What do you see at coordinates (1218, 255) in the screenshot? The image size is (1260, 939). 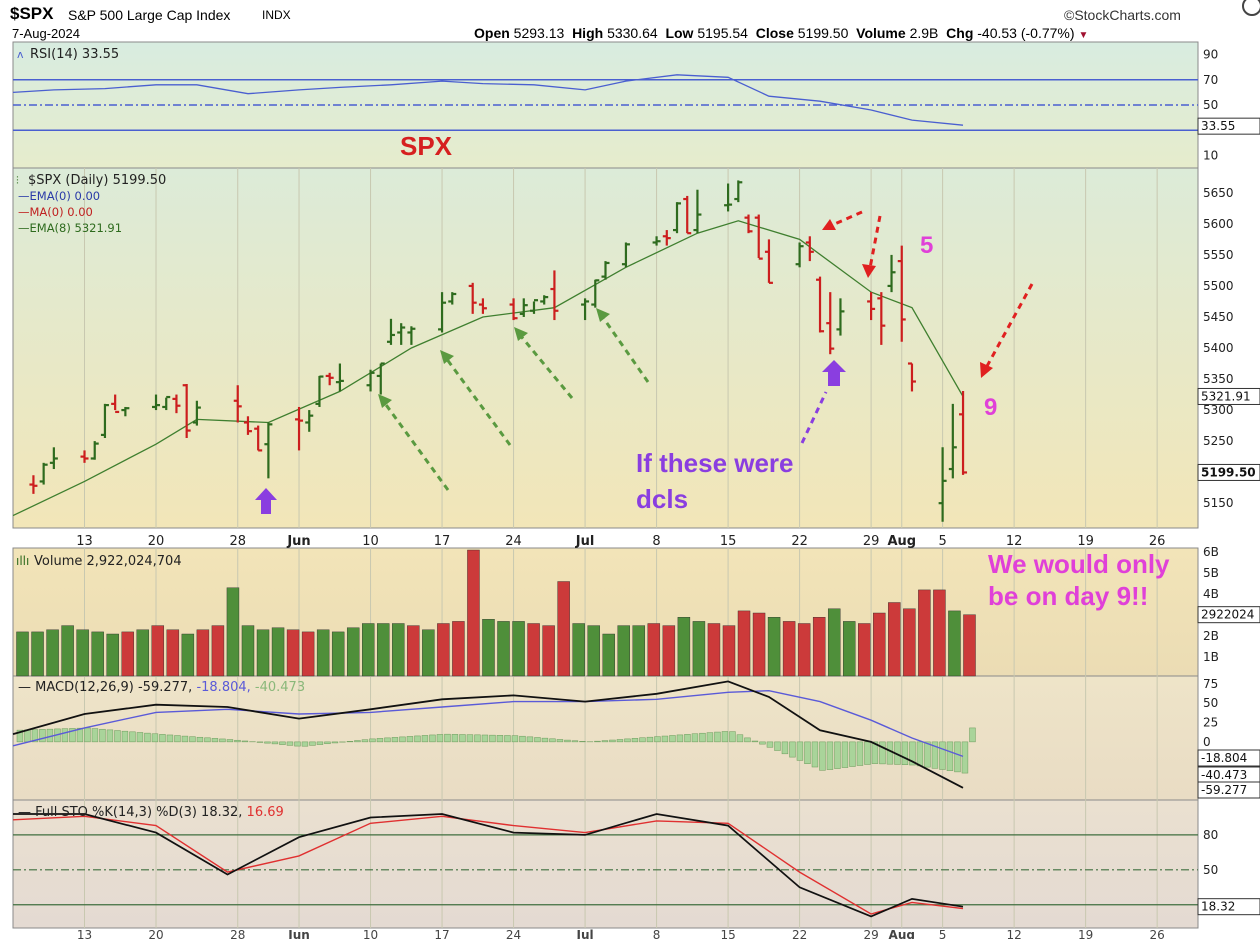 I see `price-tick-label: 5550` at bounding box center [1218, 255].